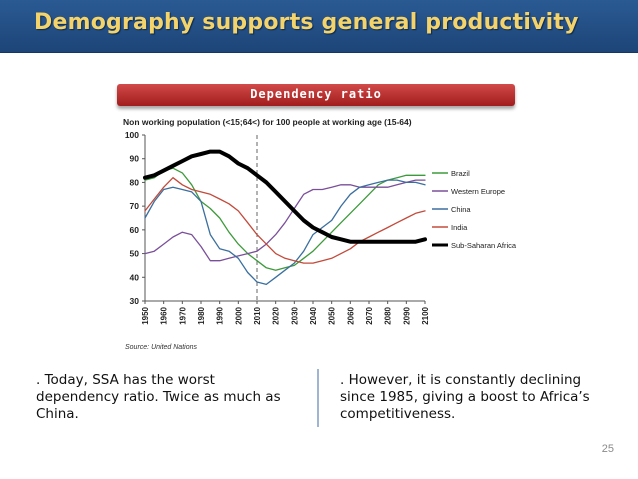  I want to click on series-line-india, so click(285, 220).